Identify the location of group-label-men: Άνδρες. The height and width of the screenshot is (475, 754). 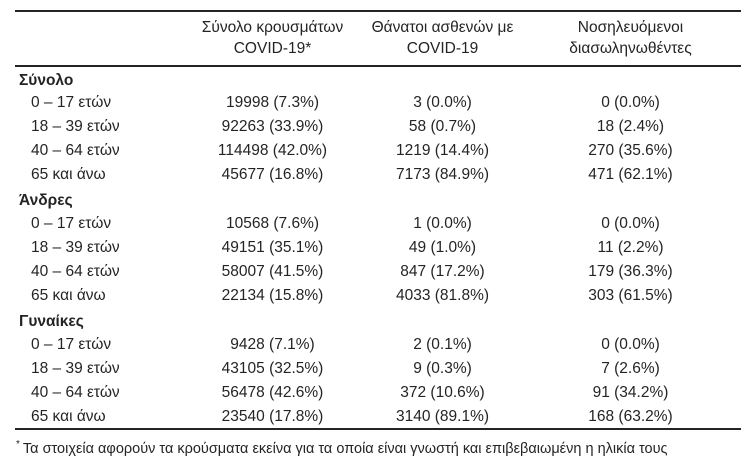
(46, 200).